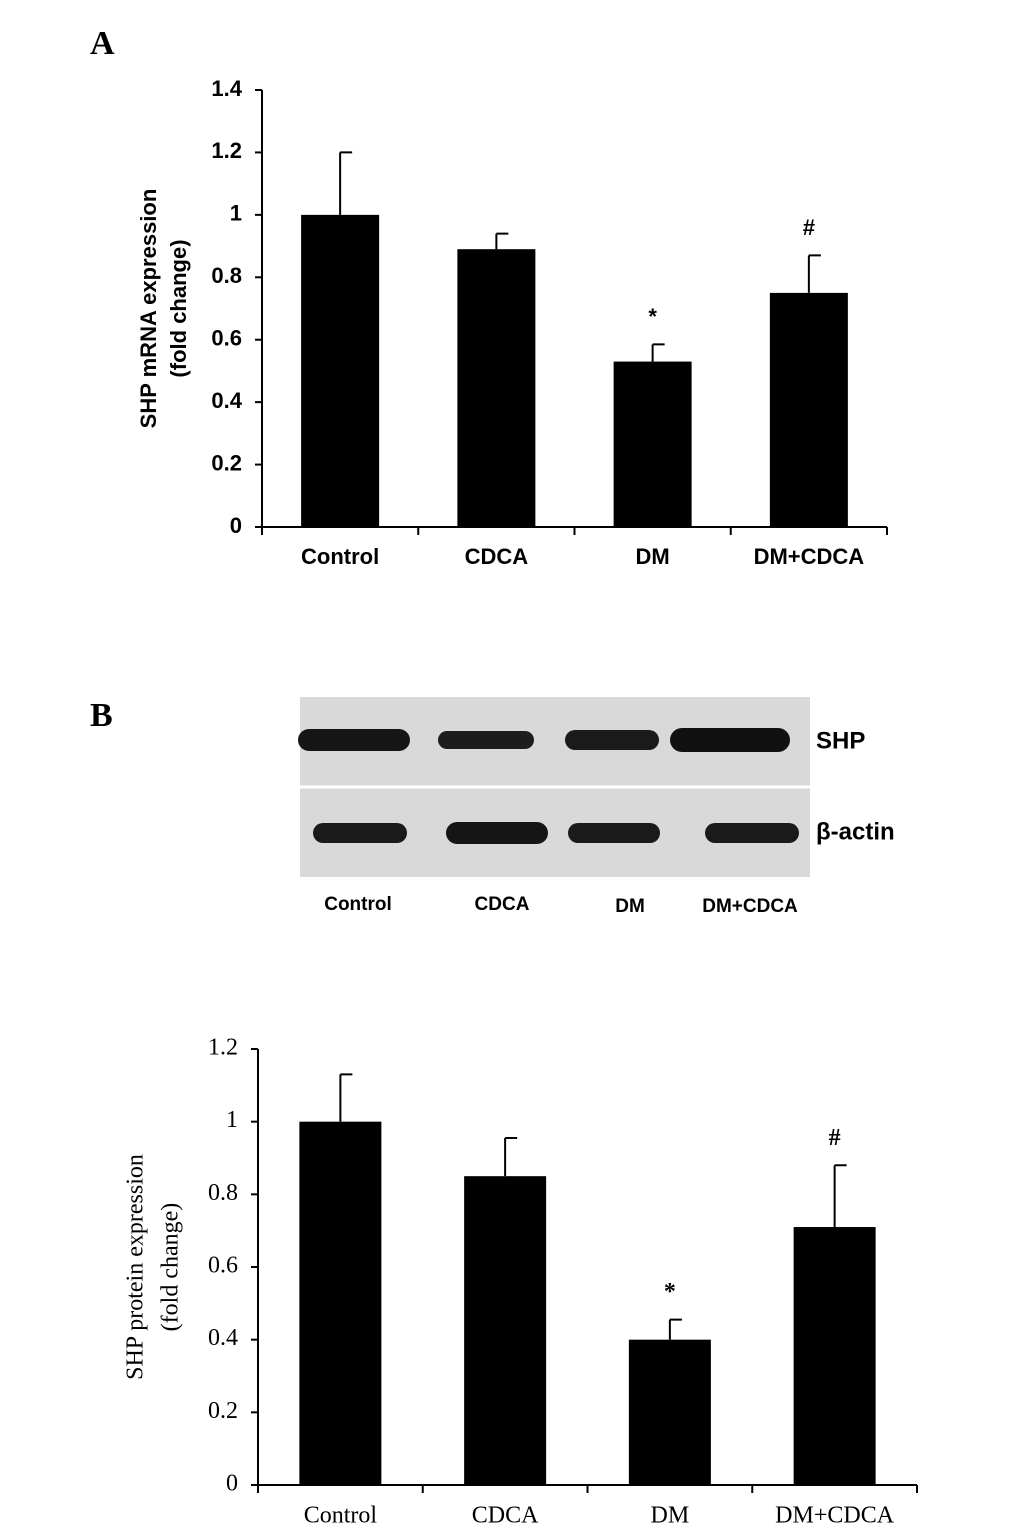  I want to click on panel-label: B, so click(101, 715).